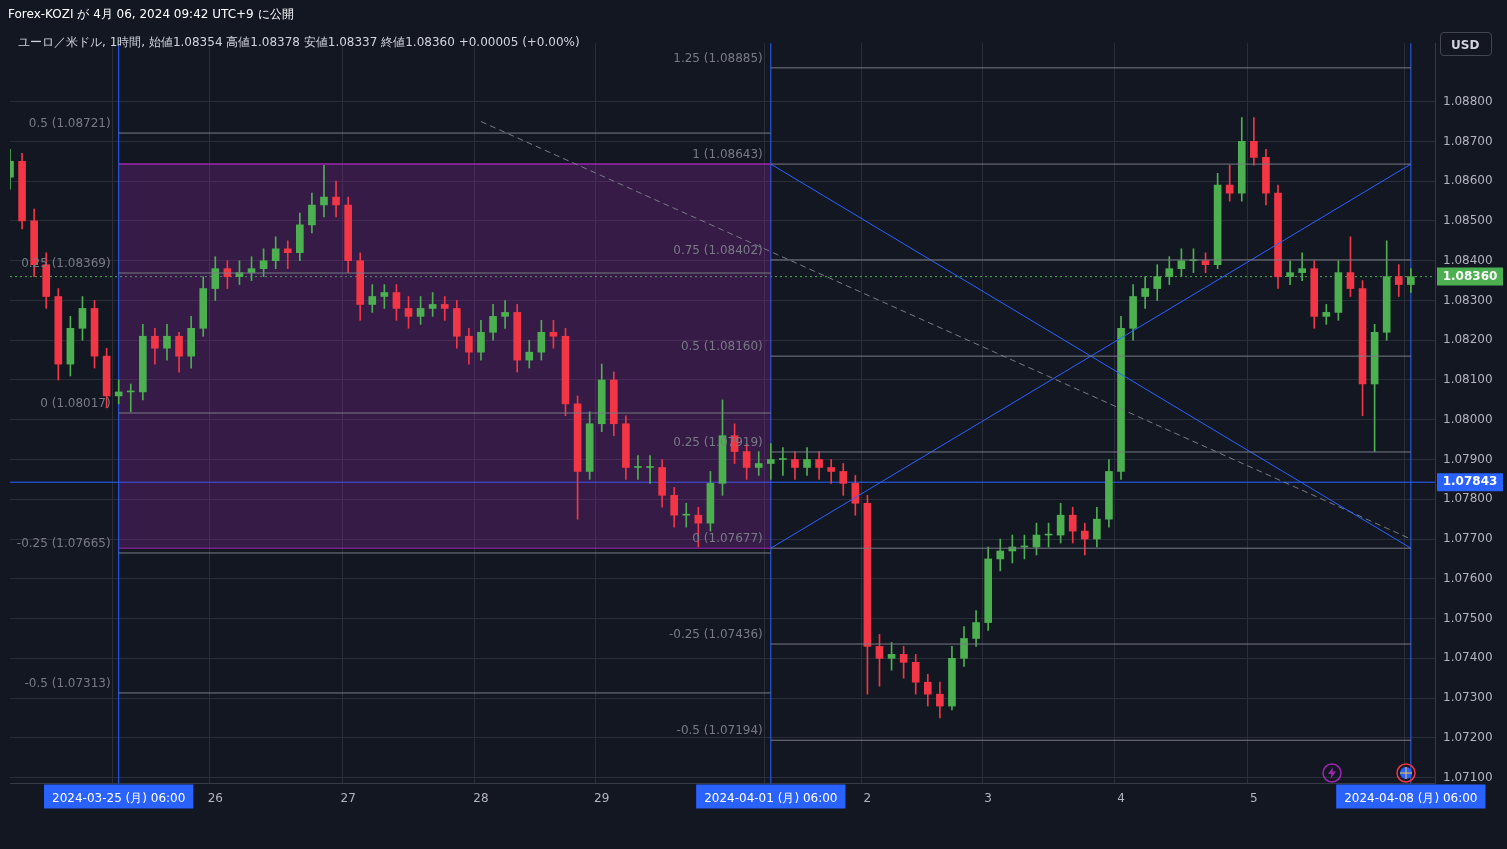 The width and height of the screenshot is (1507, 849). I want to click on y-tick-label: 1.08500, so click(1468, 220).